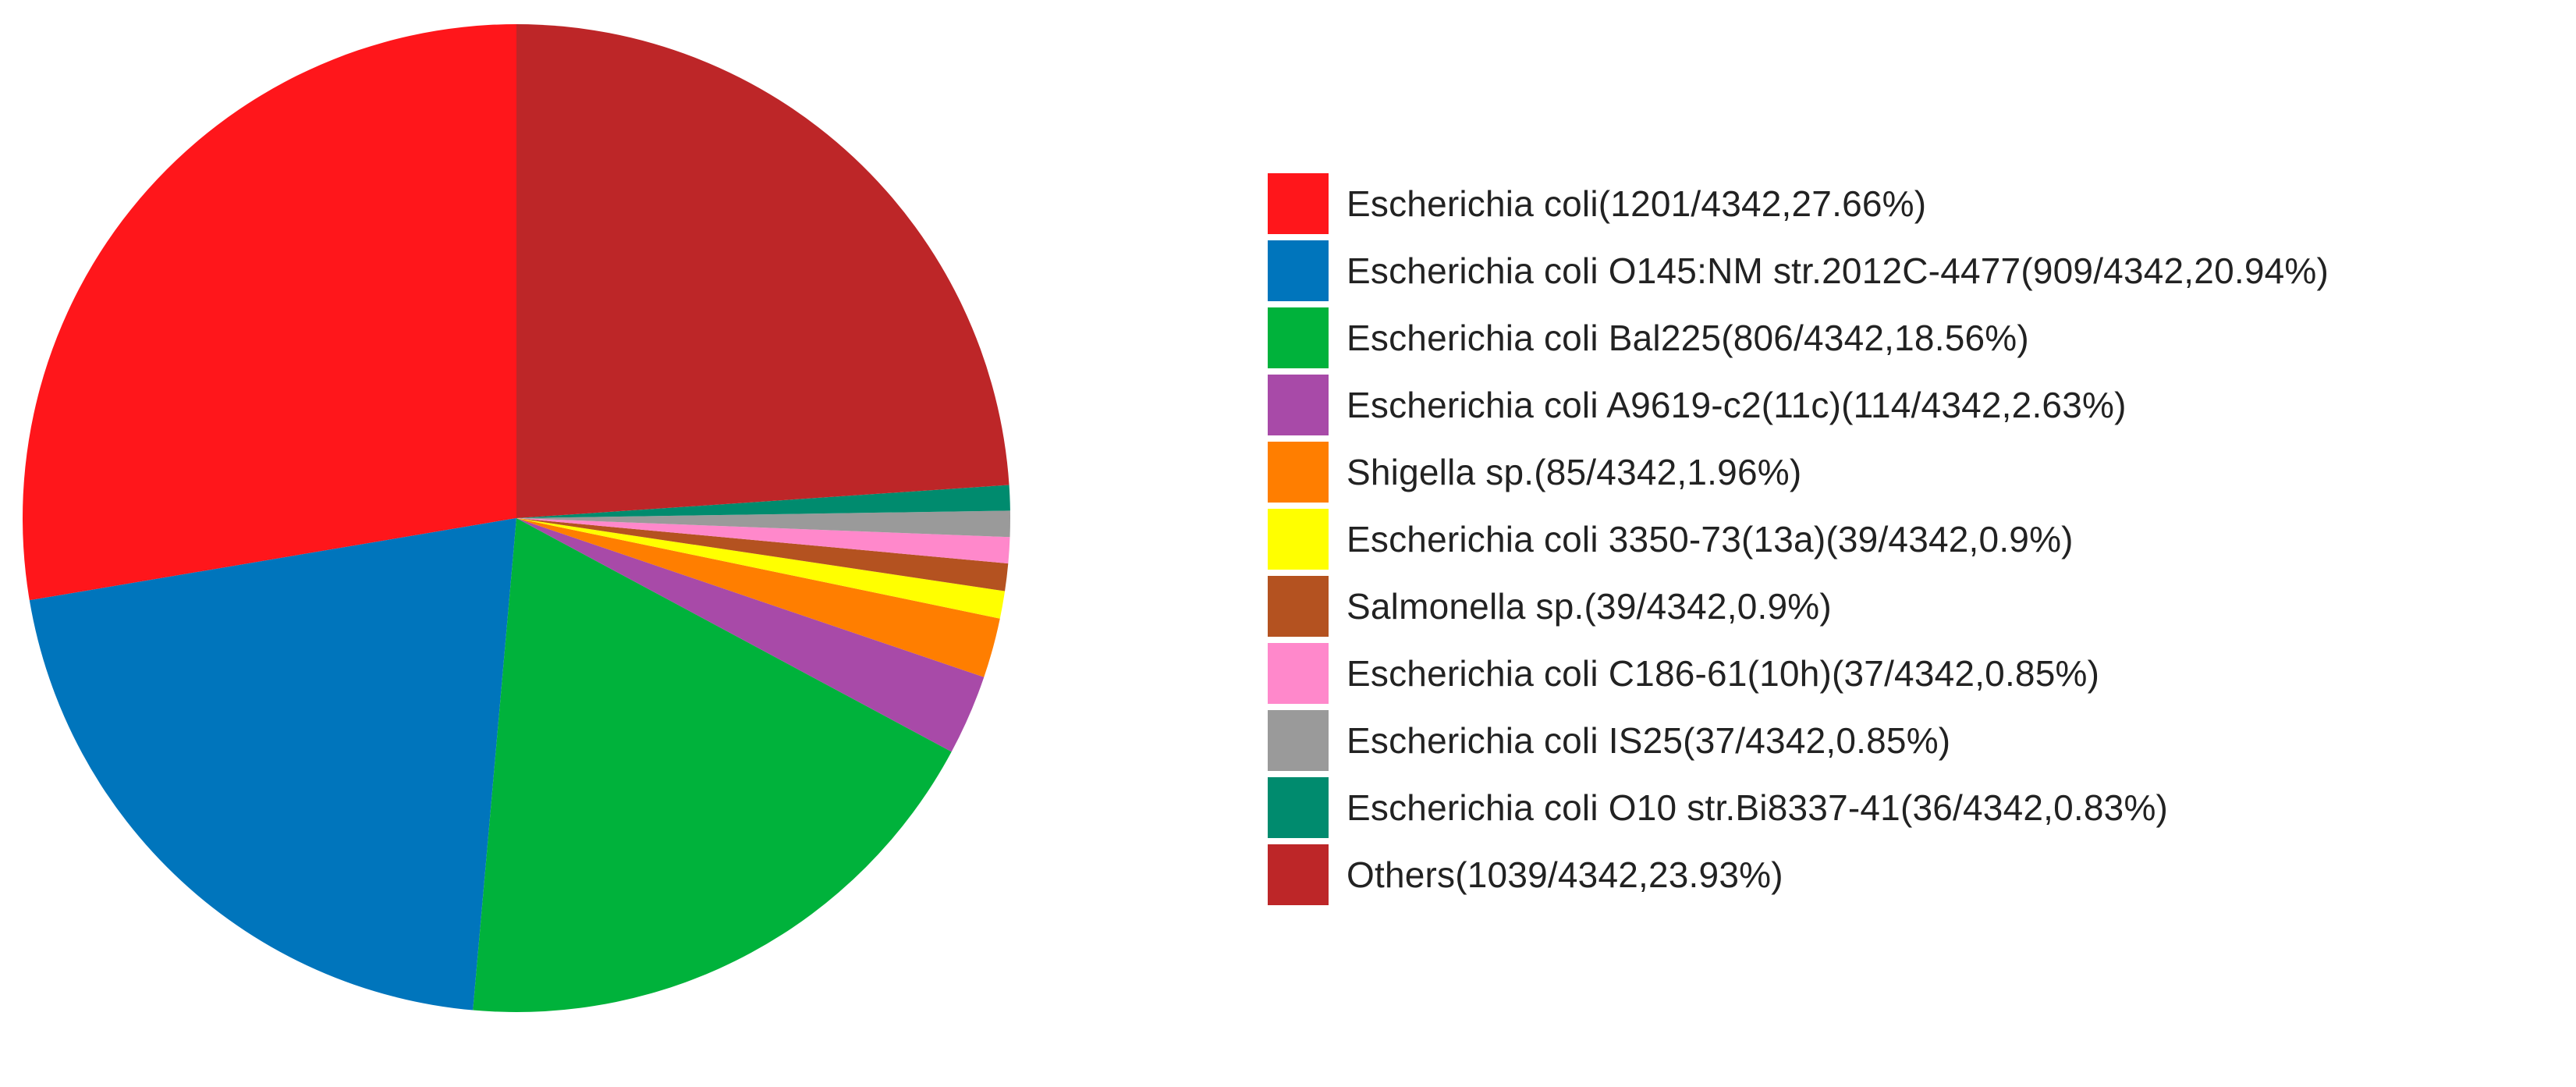  What do you see at coordinates (1798, 874) in the screenshot?
I see `legend-item-10: Others(1039/4342,23.93%)` at bounding box center [1798, 874].